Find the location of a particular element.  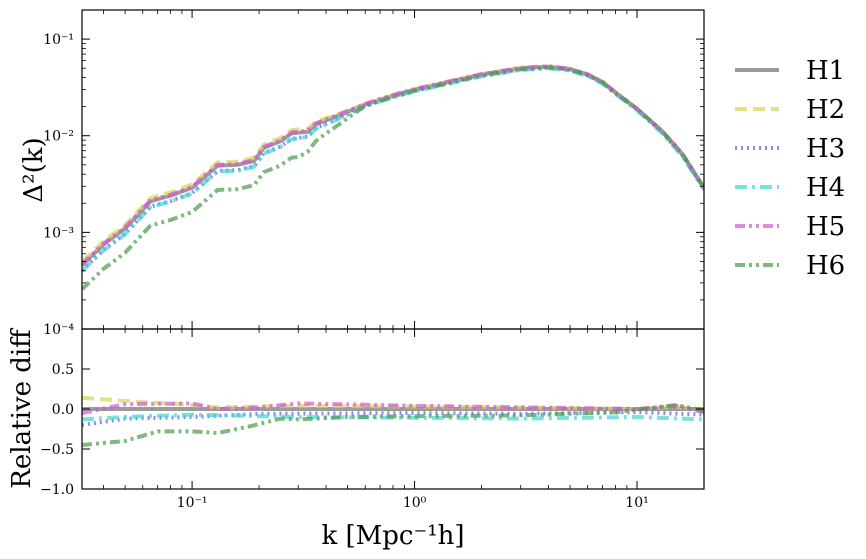

xtick-label: 10⁰ is located at coordinates (415, 503).